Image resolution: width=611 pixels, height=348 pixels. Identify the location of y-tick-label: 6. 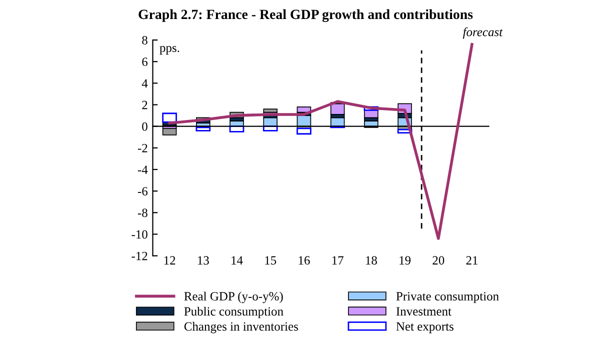
(145, 62).